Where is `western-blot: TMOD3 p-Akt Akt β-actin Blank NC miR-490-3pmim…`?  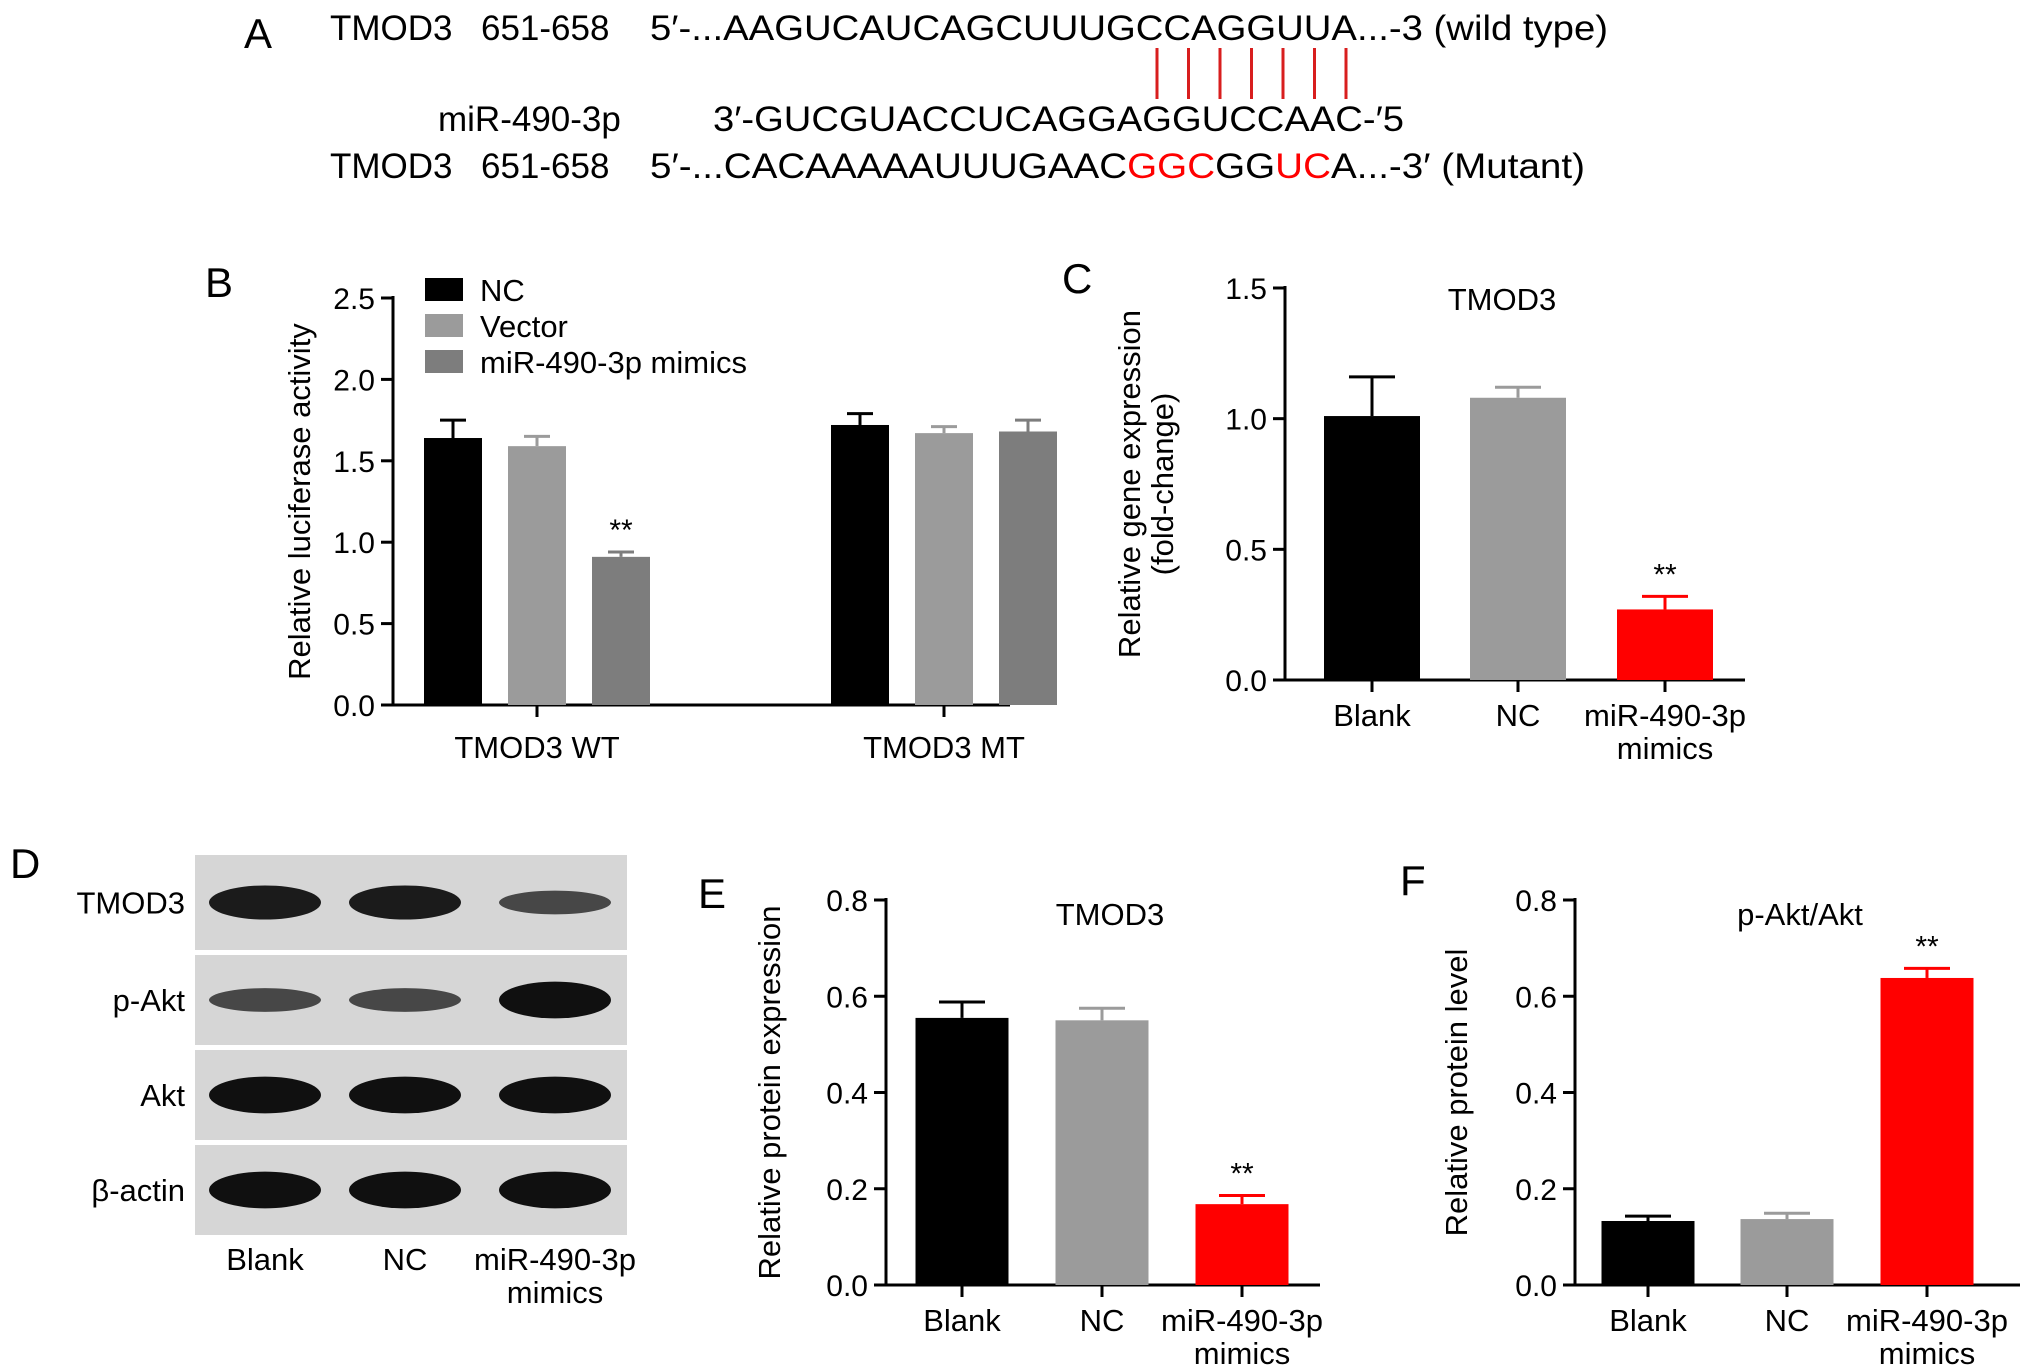 western-blot: TMOD3 p-Akt Akt β-actin Blank NC miR-490-3pmim… is located at coordinates (356, 1082).